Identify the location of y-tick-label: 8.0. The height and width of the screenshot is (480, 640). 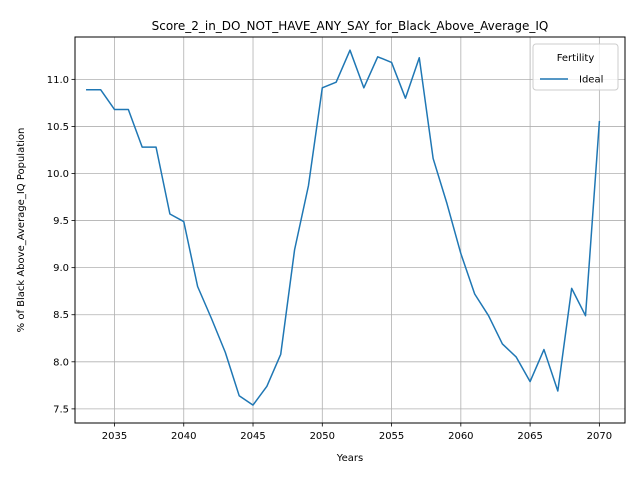
(61, 362).